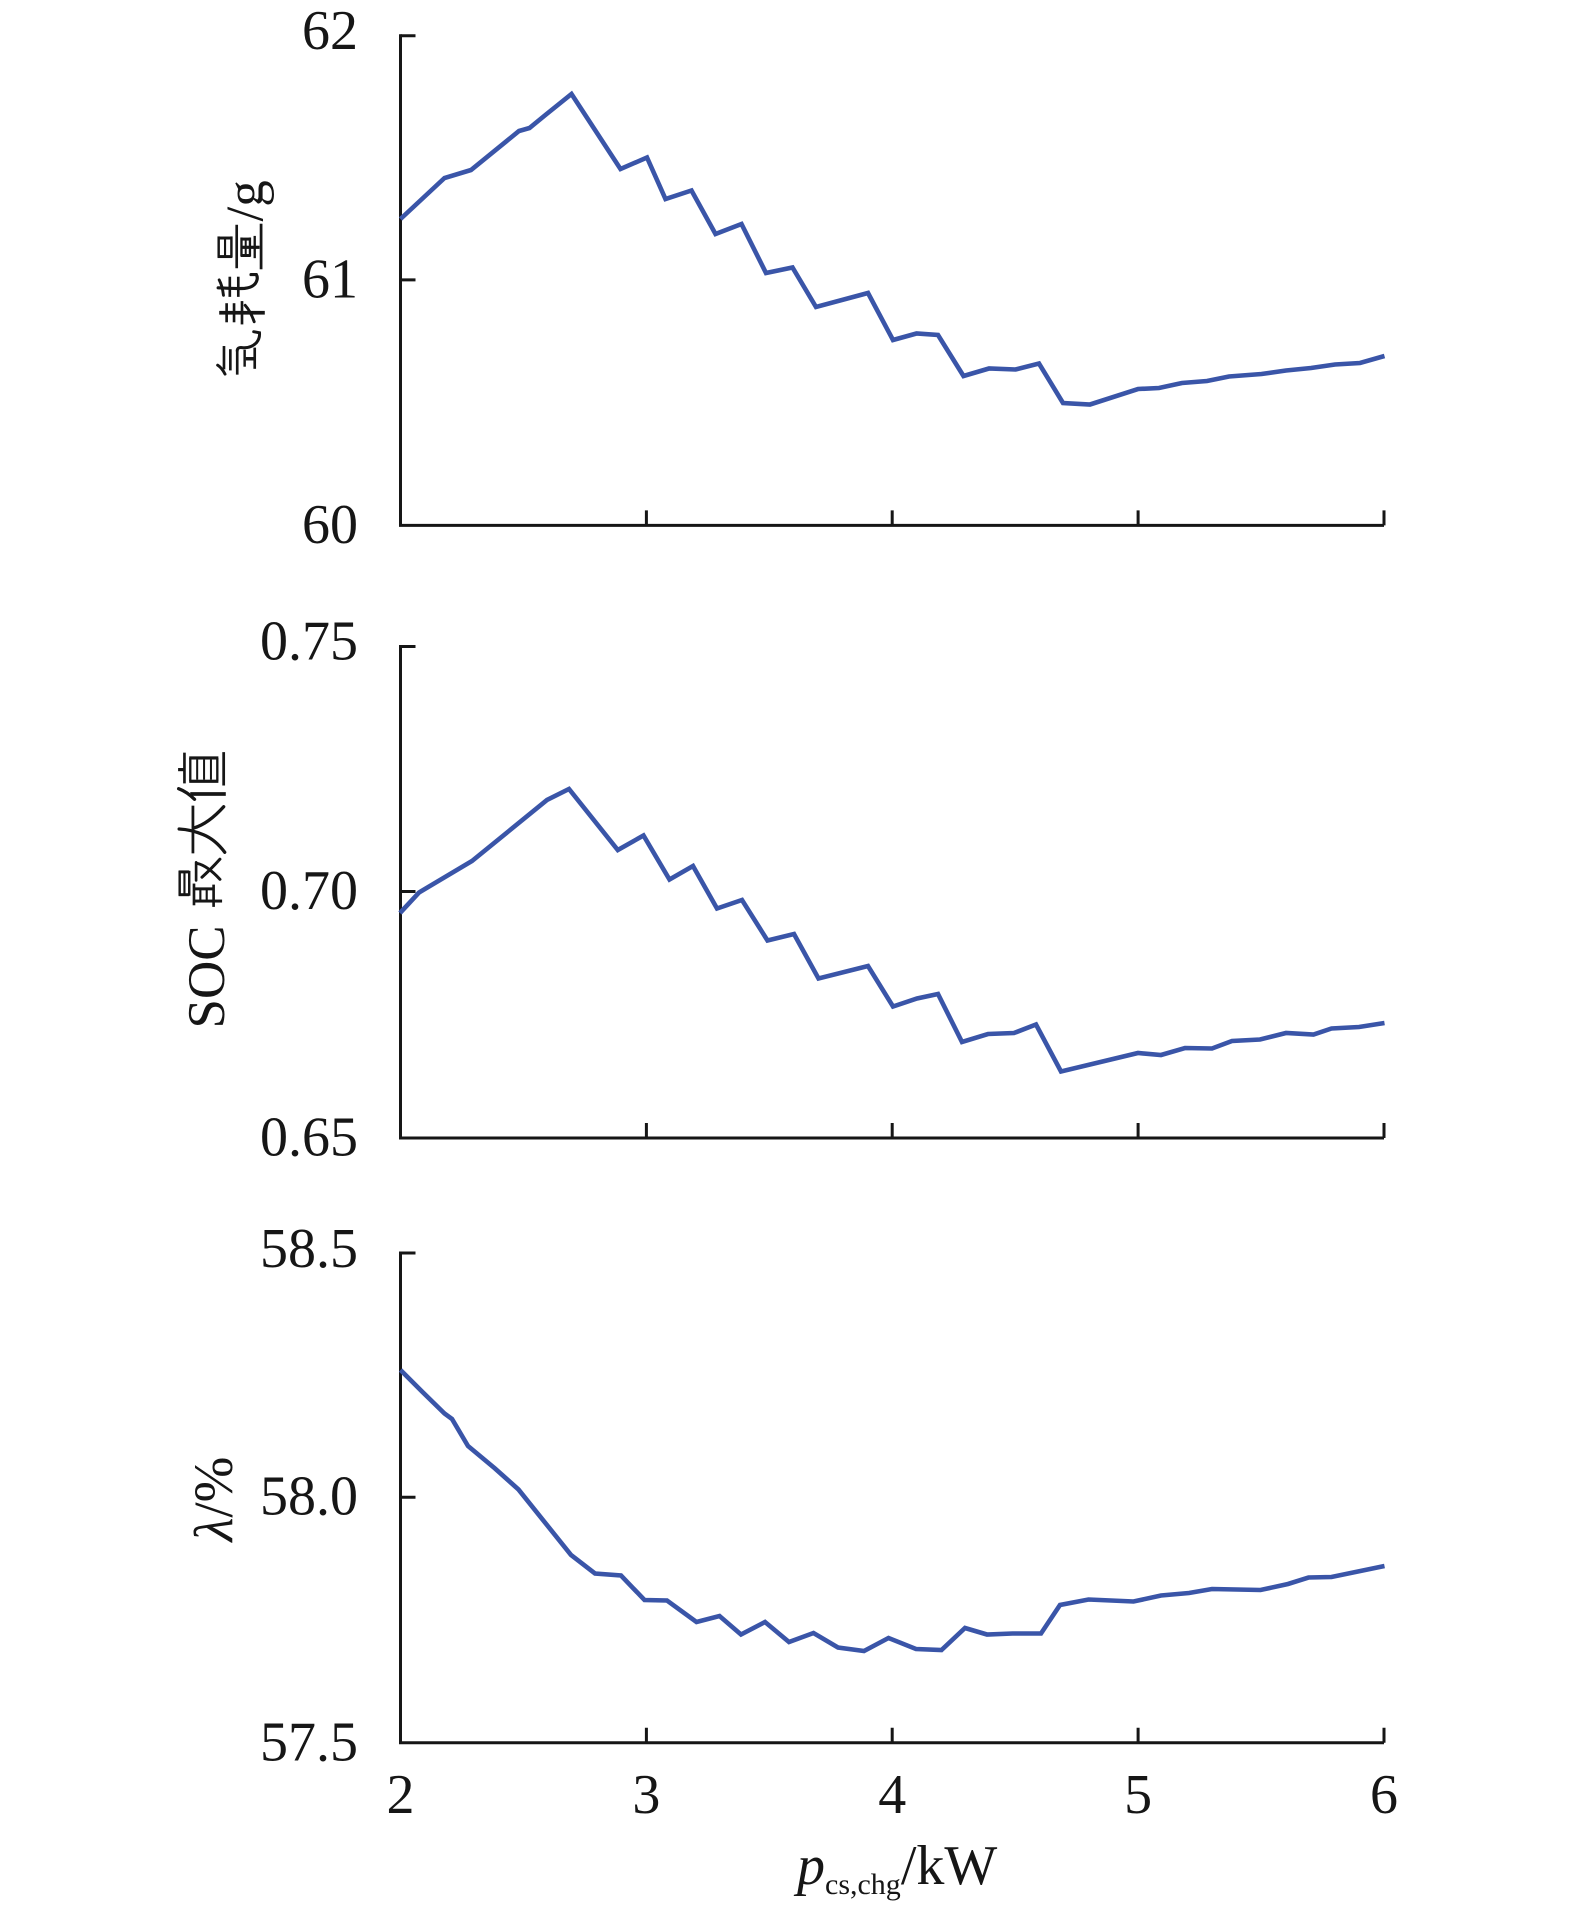 The image size is (1575, 1915). What do you see at coordinates (213, 1500) in the screenshot?
I see `svg-text: λ/%` at bounding box center [213, 1500].